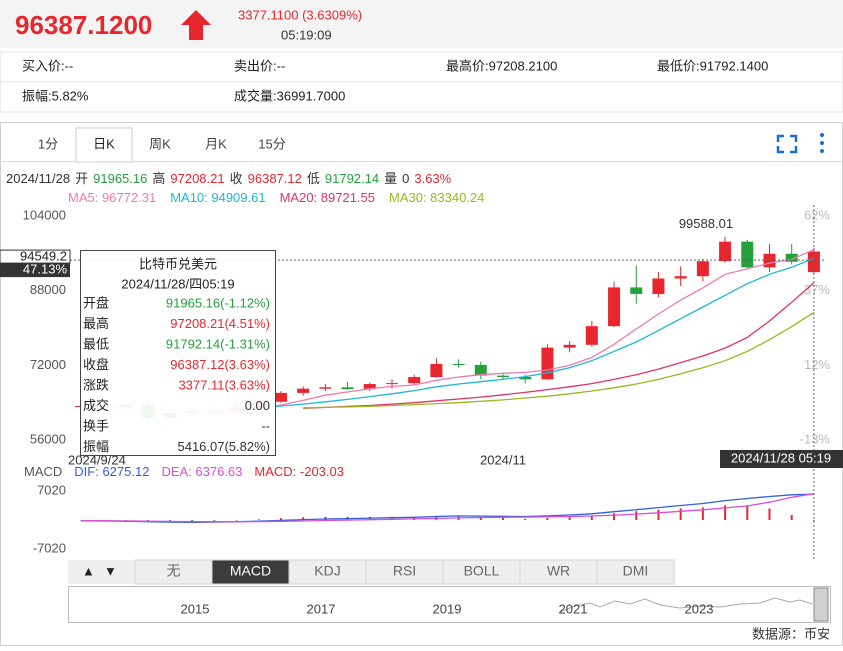 Image resolution: width=843 pixels, height=651 pixels. I want to click on timeframe-tab: 周K, so click(160, 143).